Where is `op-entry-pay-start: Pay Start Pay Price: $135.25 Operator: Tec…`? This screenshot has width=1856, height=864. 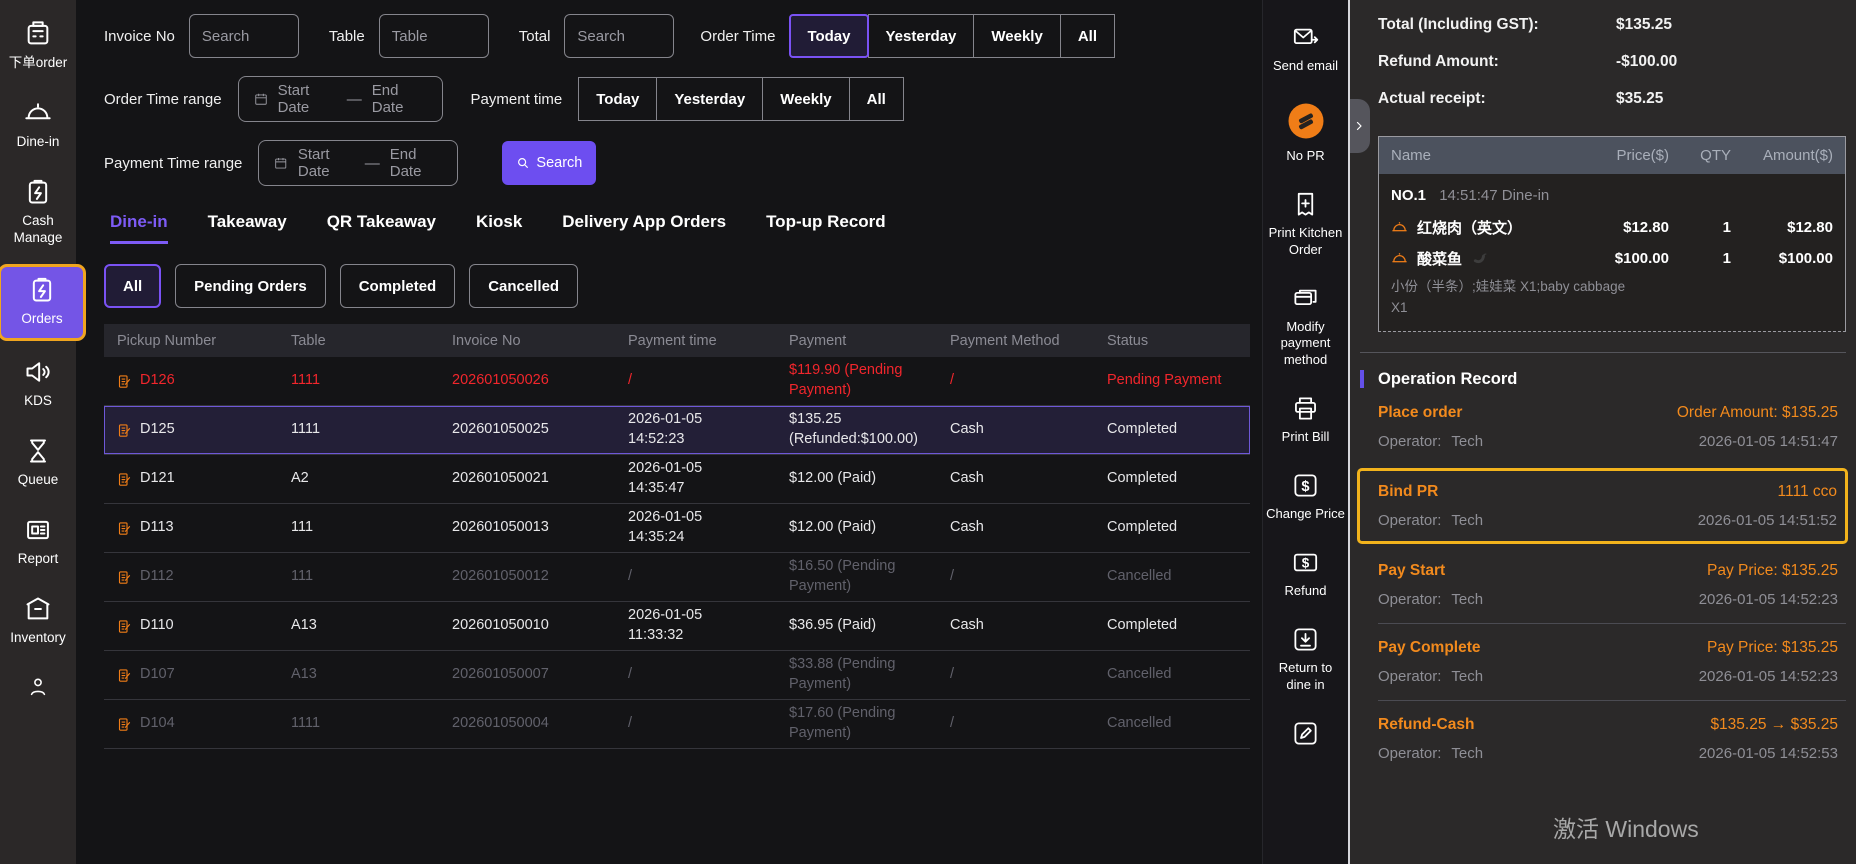 op-entry-pay-start: Pay Start Pay Price: $135.25 Operator: Tec… is located at coordinates (1608, 584).